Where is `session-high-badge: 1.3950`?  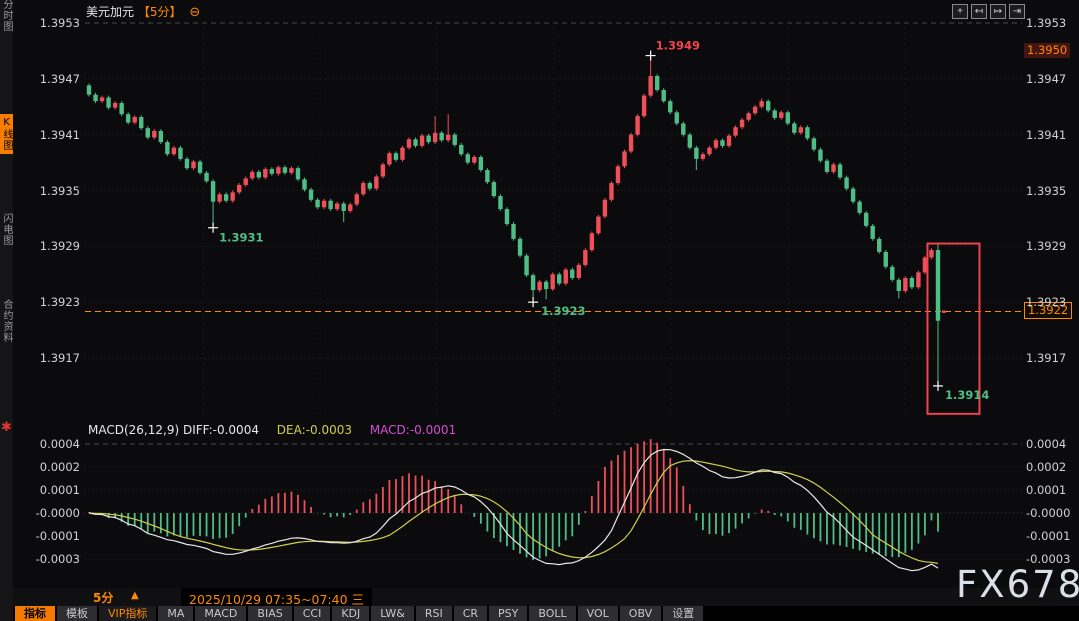
session-high-badge: 1.3950 is located at coordinates (1047, 50).